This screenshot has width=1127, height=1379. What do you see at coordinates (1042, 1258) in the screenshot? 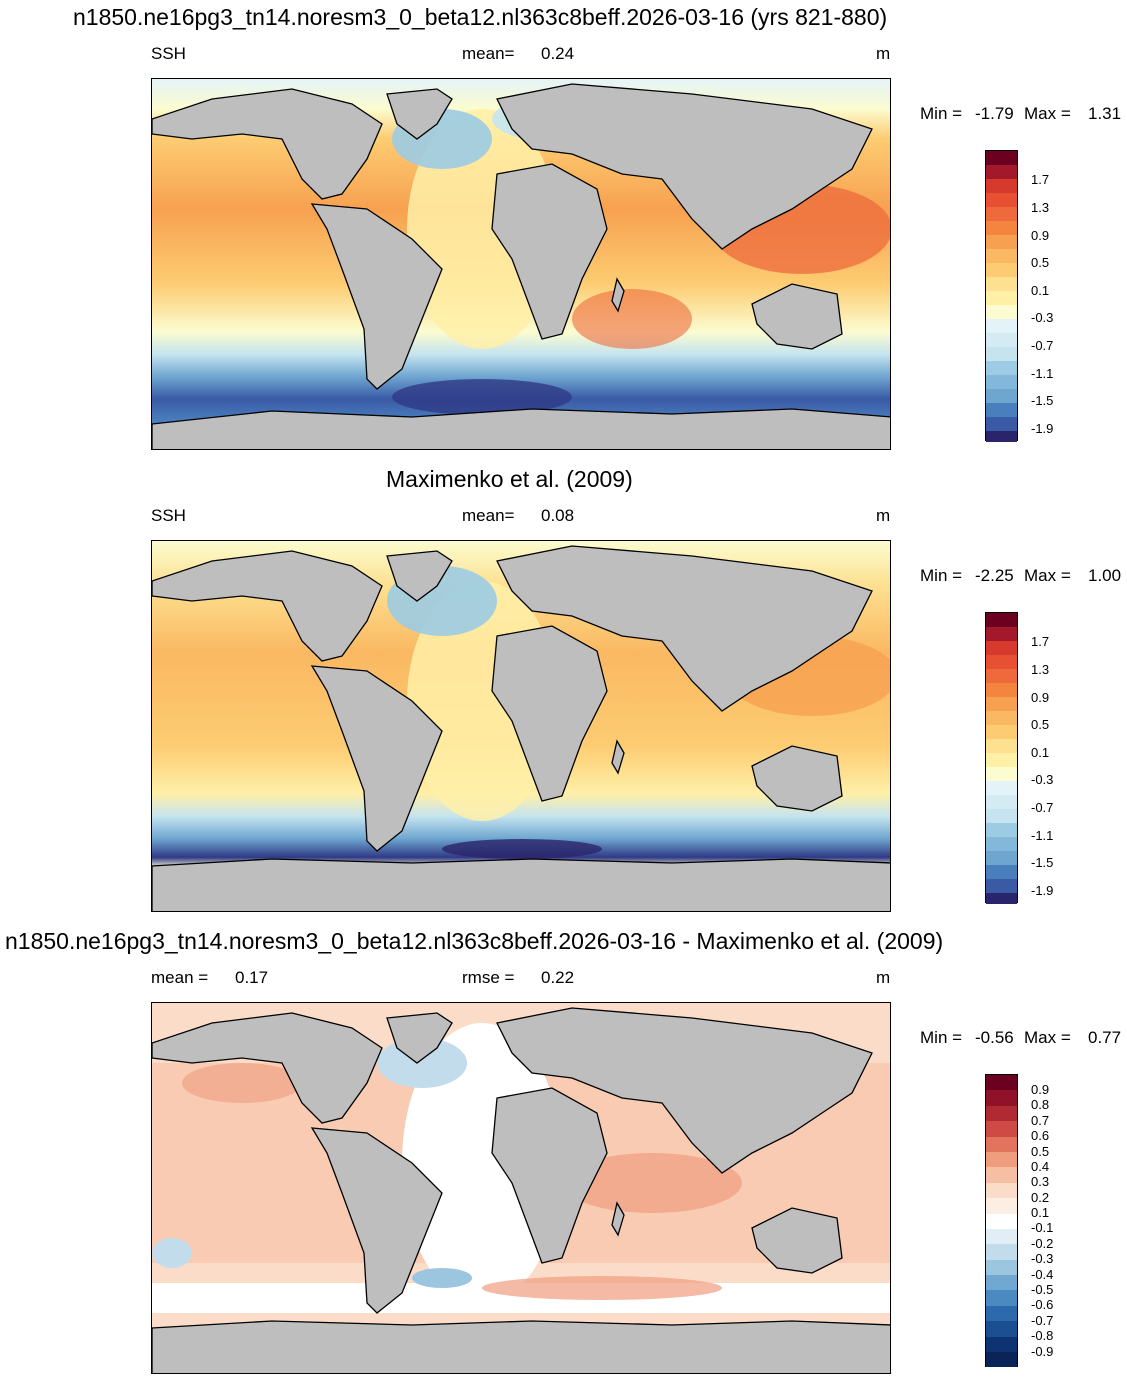
I see `panel3-cbar-label-11: -0.3` at bounding box center [1042, 1258].